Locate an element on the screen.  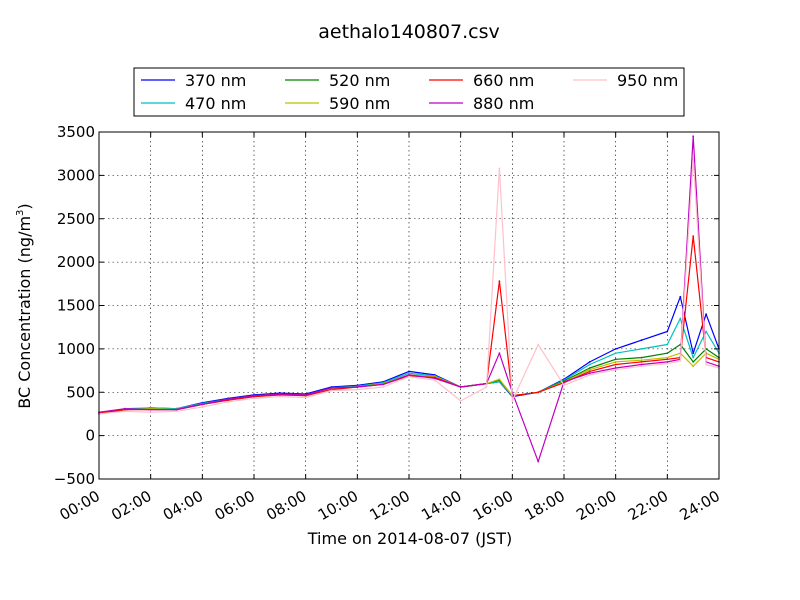
y-tick-label: 500 is located at coordinates (80, 392).